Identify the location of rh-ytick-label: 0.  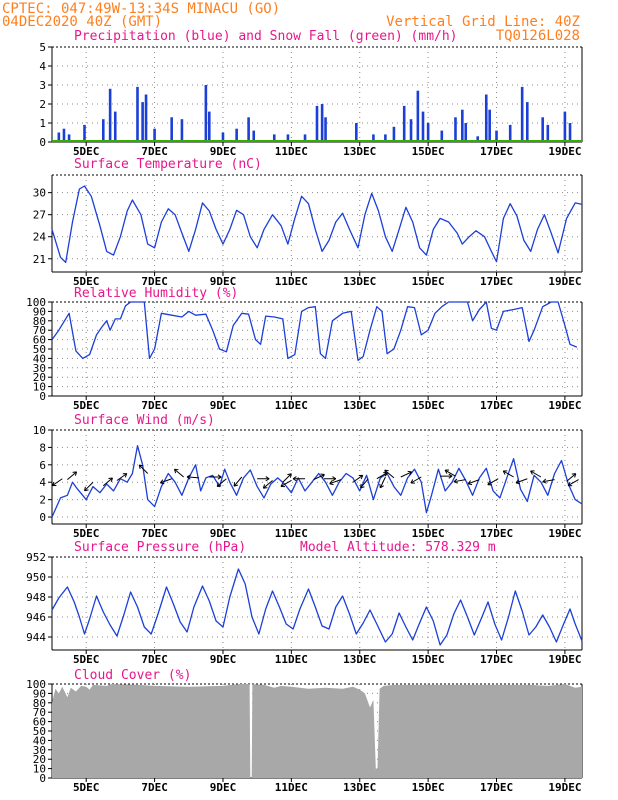
(42, 396).